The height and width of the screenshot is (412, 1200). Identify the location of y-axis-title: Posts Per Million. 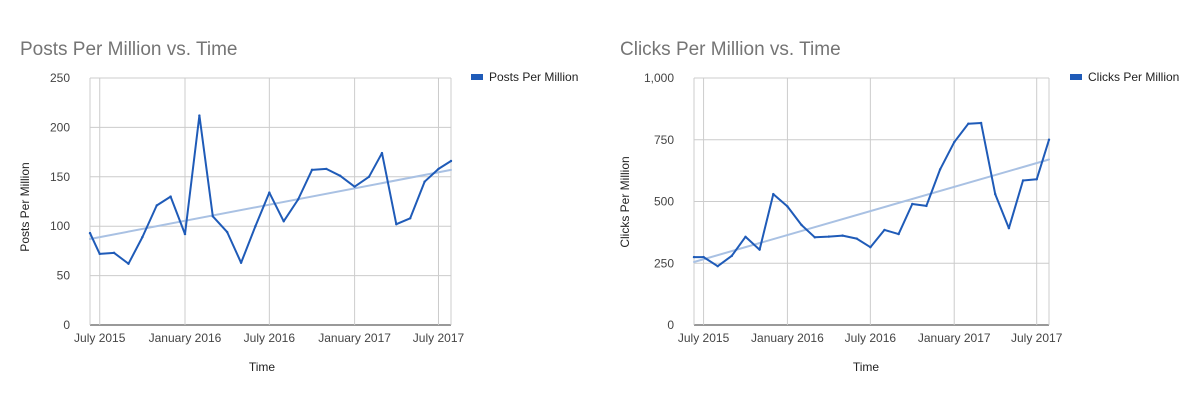
(25, 206).